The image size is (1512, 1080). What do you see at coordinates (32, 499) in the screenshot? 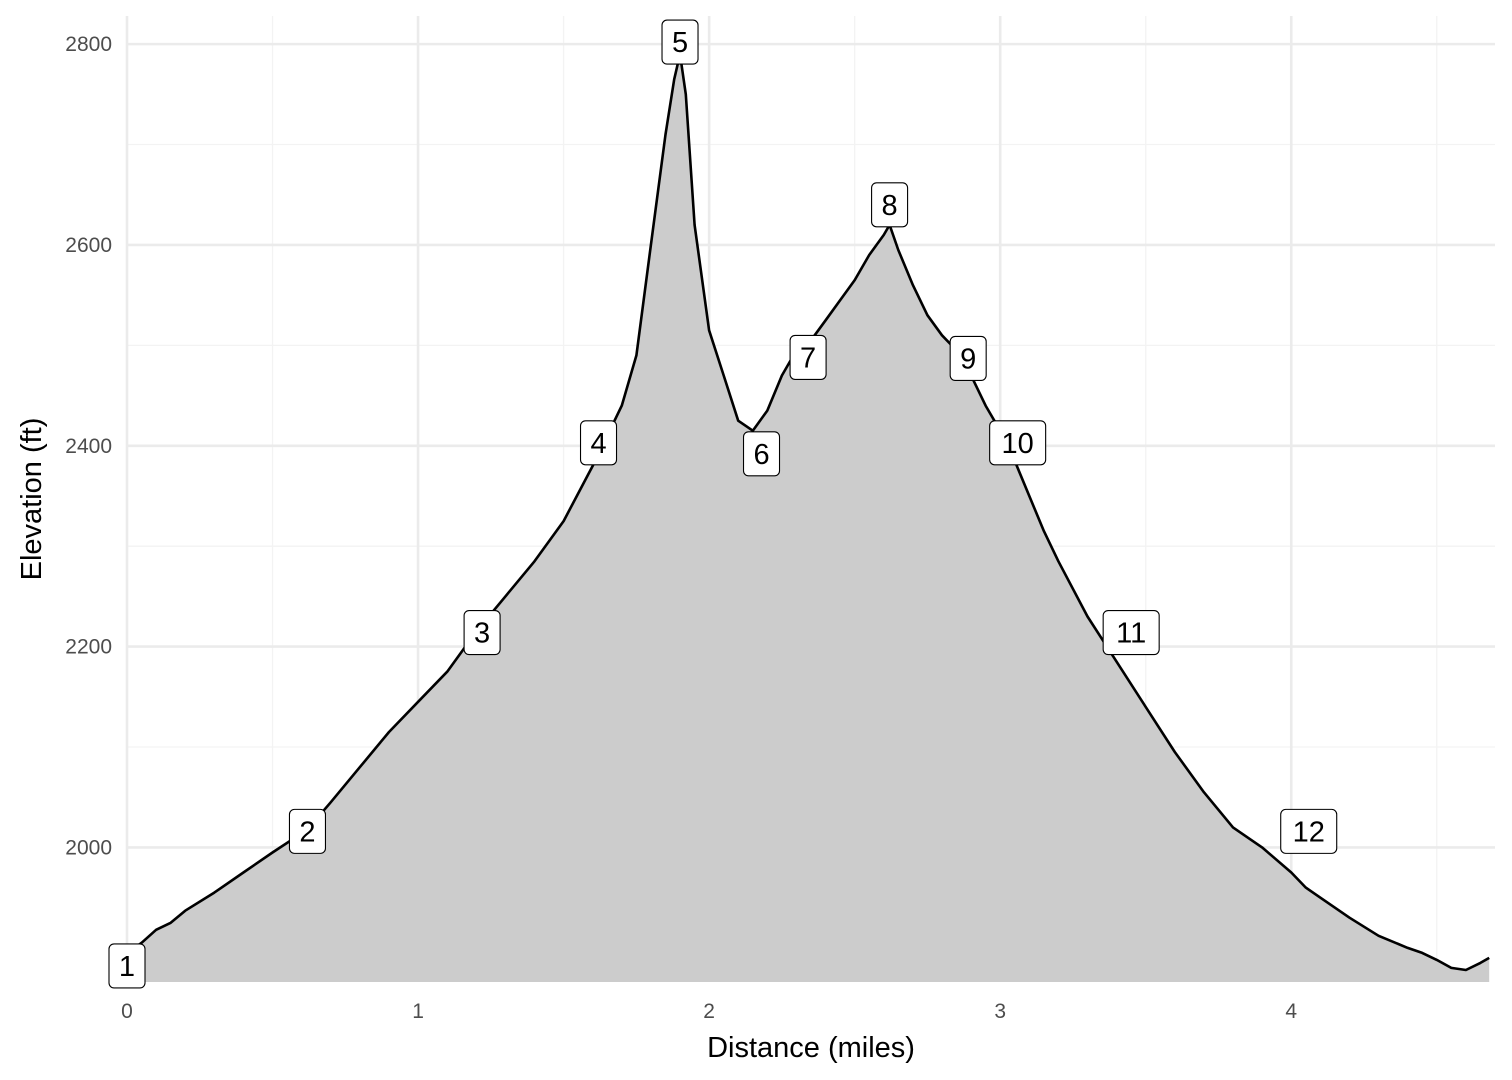
I see `y-axis-title: Elevation (ft)` at bounding box center [32, 499].